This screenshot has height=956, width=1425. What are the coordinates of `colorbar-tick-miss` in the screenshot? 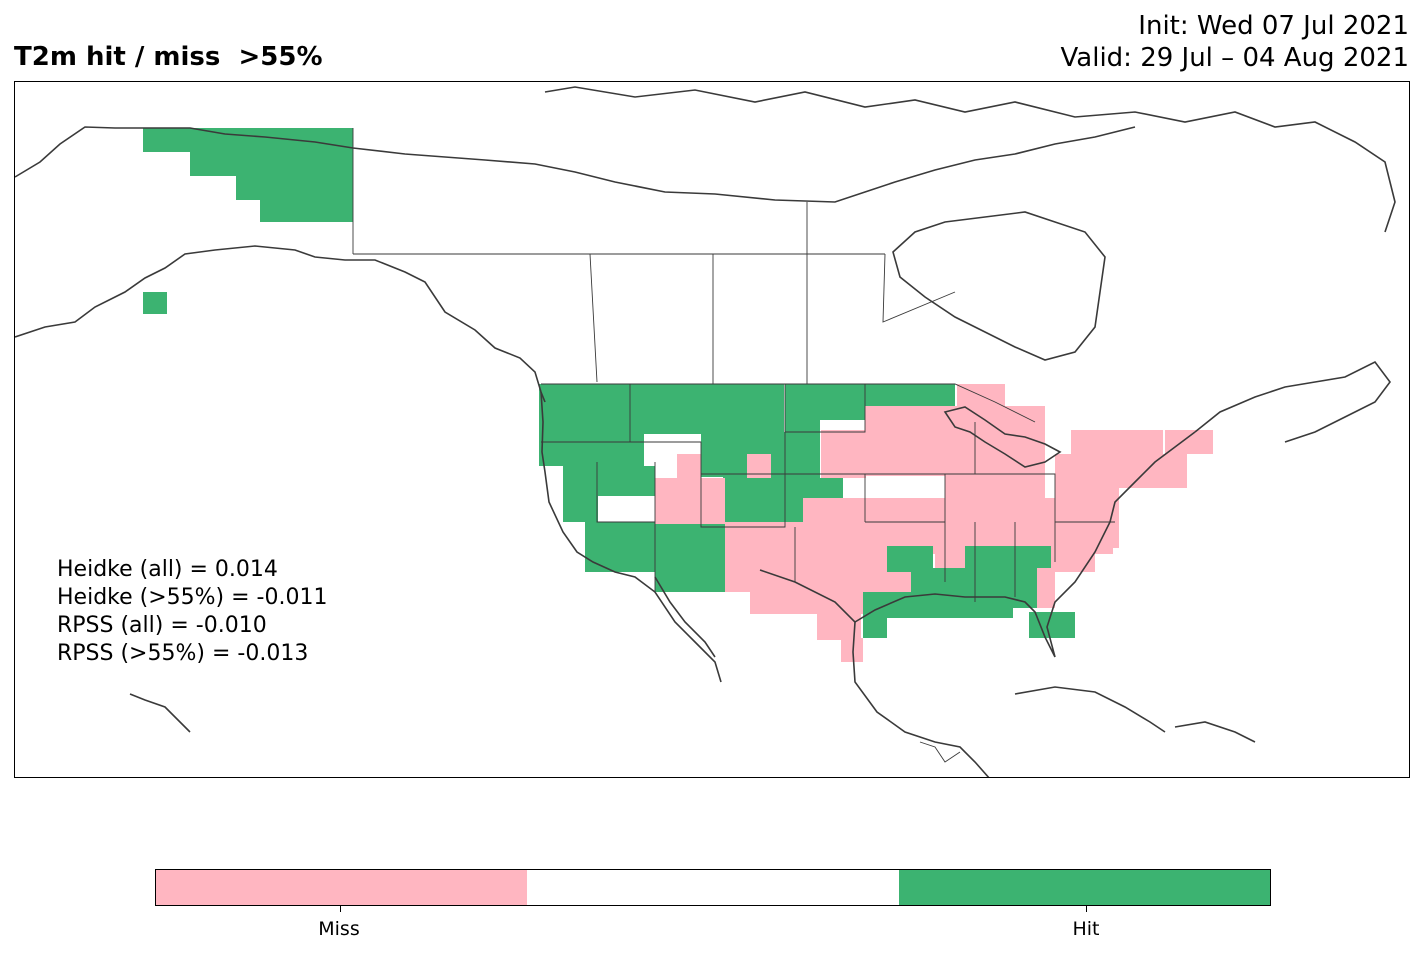 It's located at (340, 909).